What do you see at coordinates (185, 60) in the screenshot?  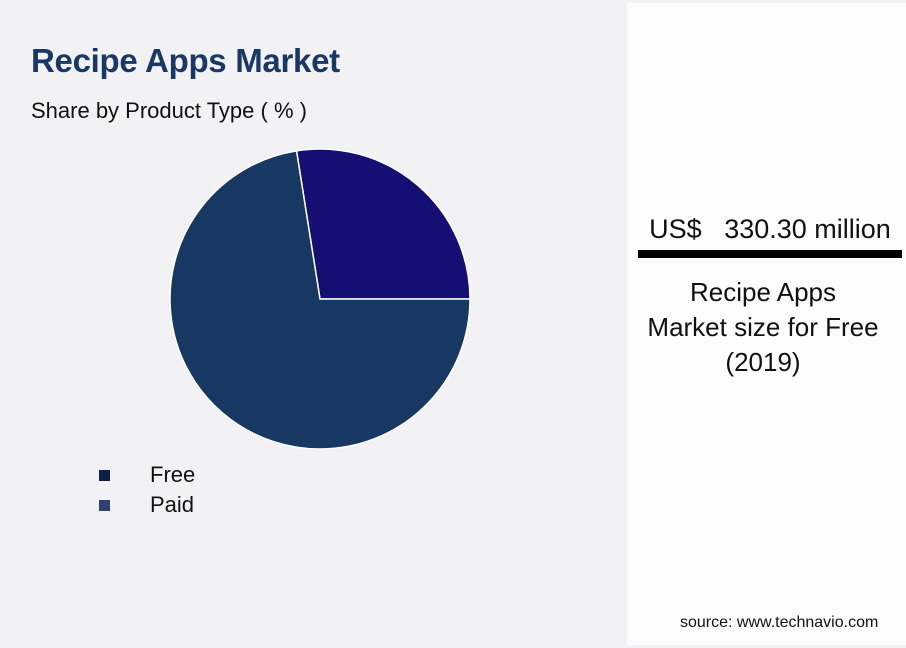 I see `chart-title: Recipe Apps Market` at bounding box center [185, 60].